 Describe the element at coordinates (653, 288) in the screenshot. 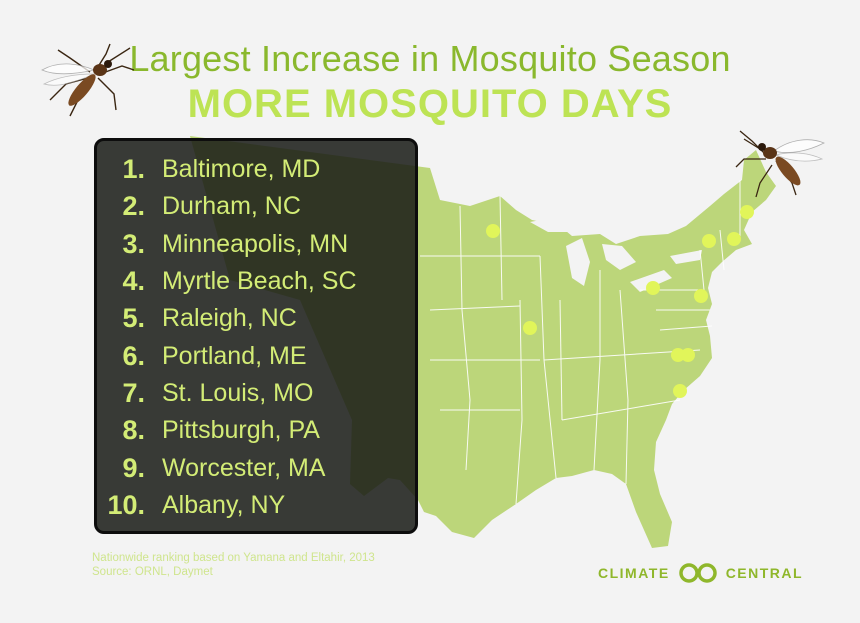

I see `city-marker-pittsburgh` at that location.